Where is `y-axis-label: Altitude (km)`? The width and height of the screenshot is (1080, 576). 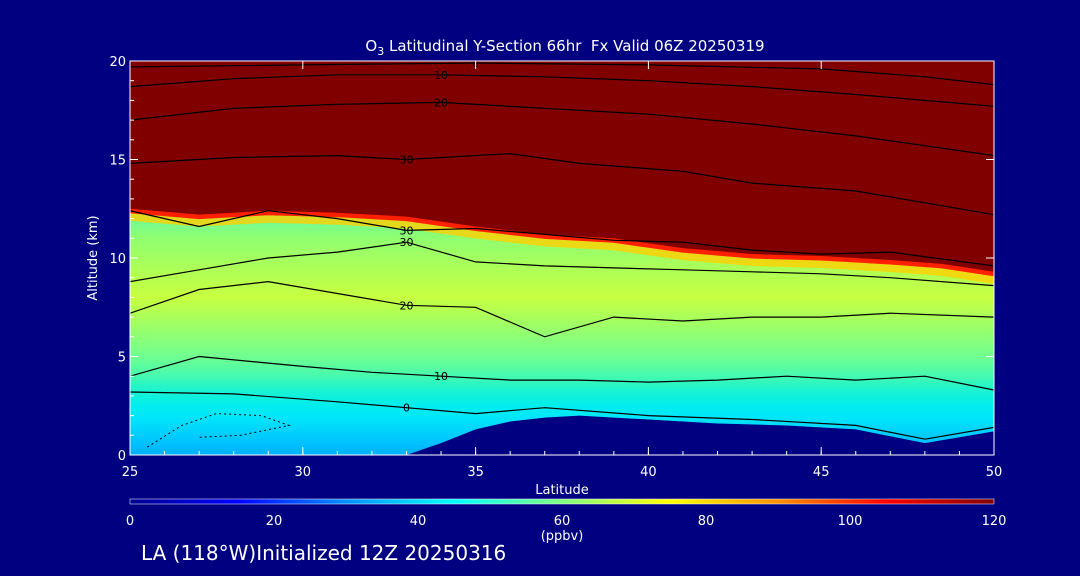 y-axis-label: Altitude (km) is located at coordinates (93, 257).